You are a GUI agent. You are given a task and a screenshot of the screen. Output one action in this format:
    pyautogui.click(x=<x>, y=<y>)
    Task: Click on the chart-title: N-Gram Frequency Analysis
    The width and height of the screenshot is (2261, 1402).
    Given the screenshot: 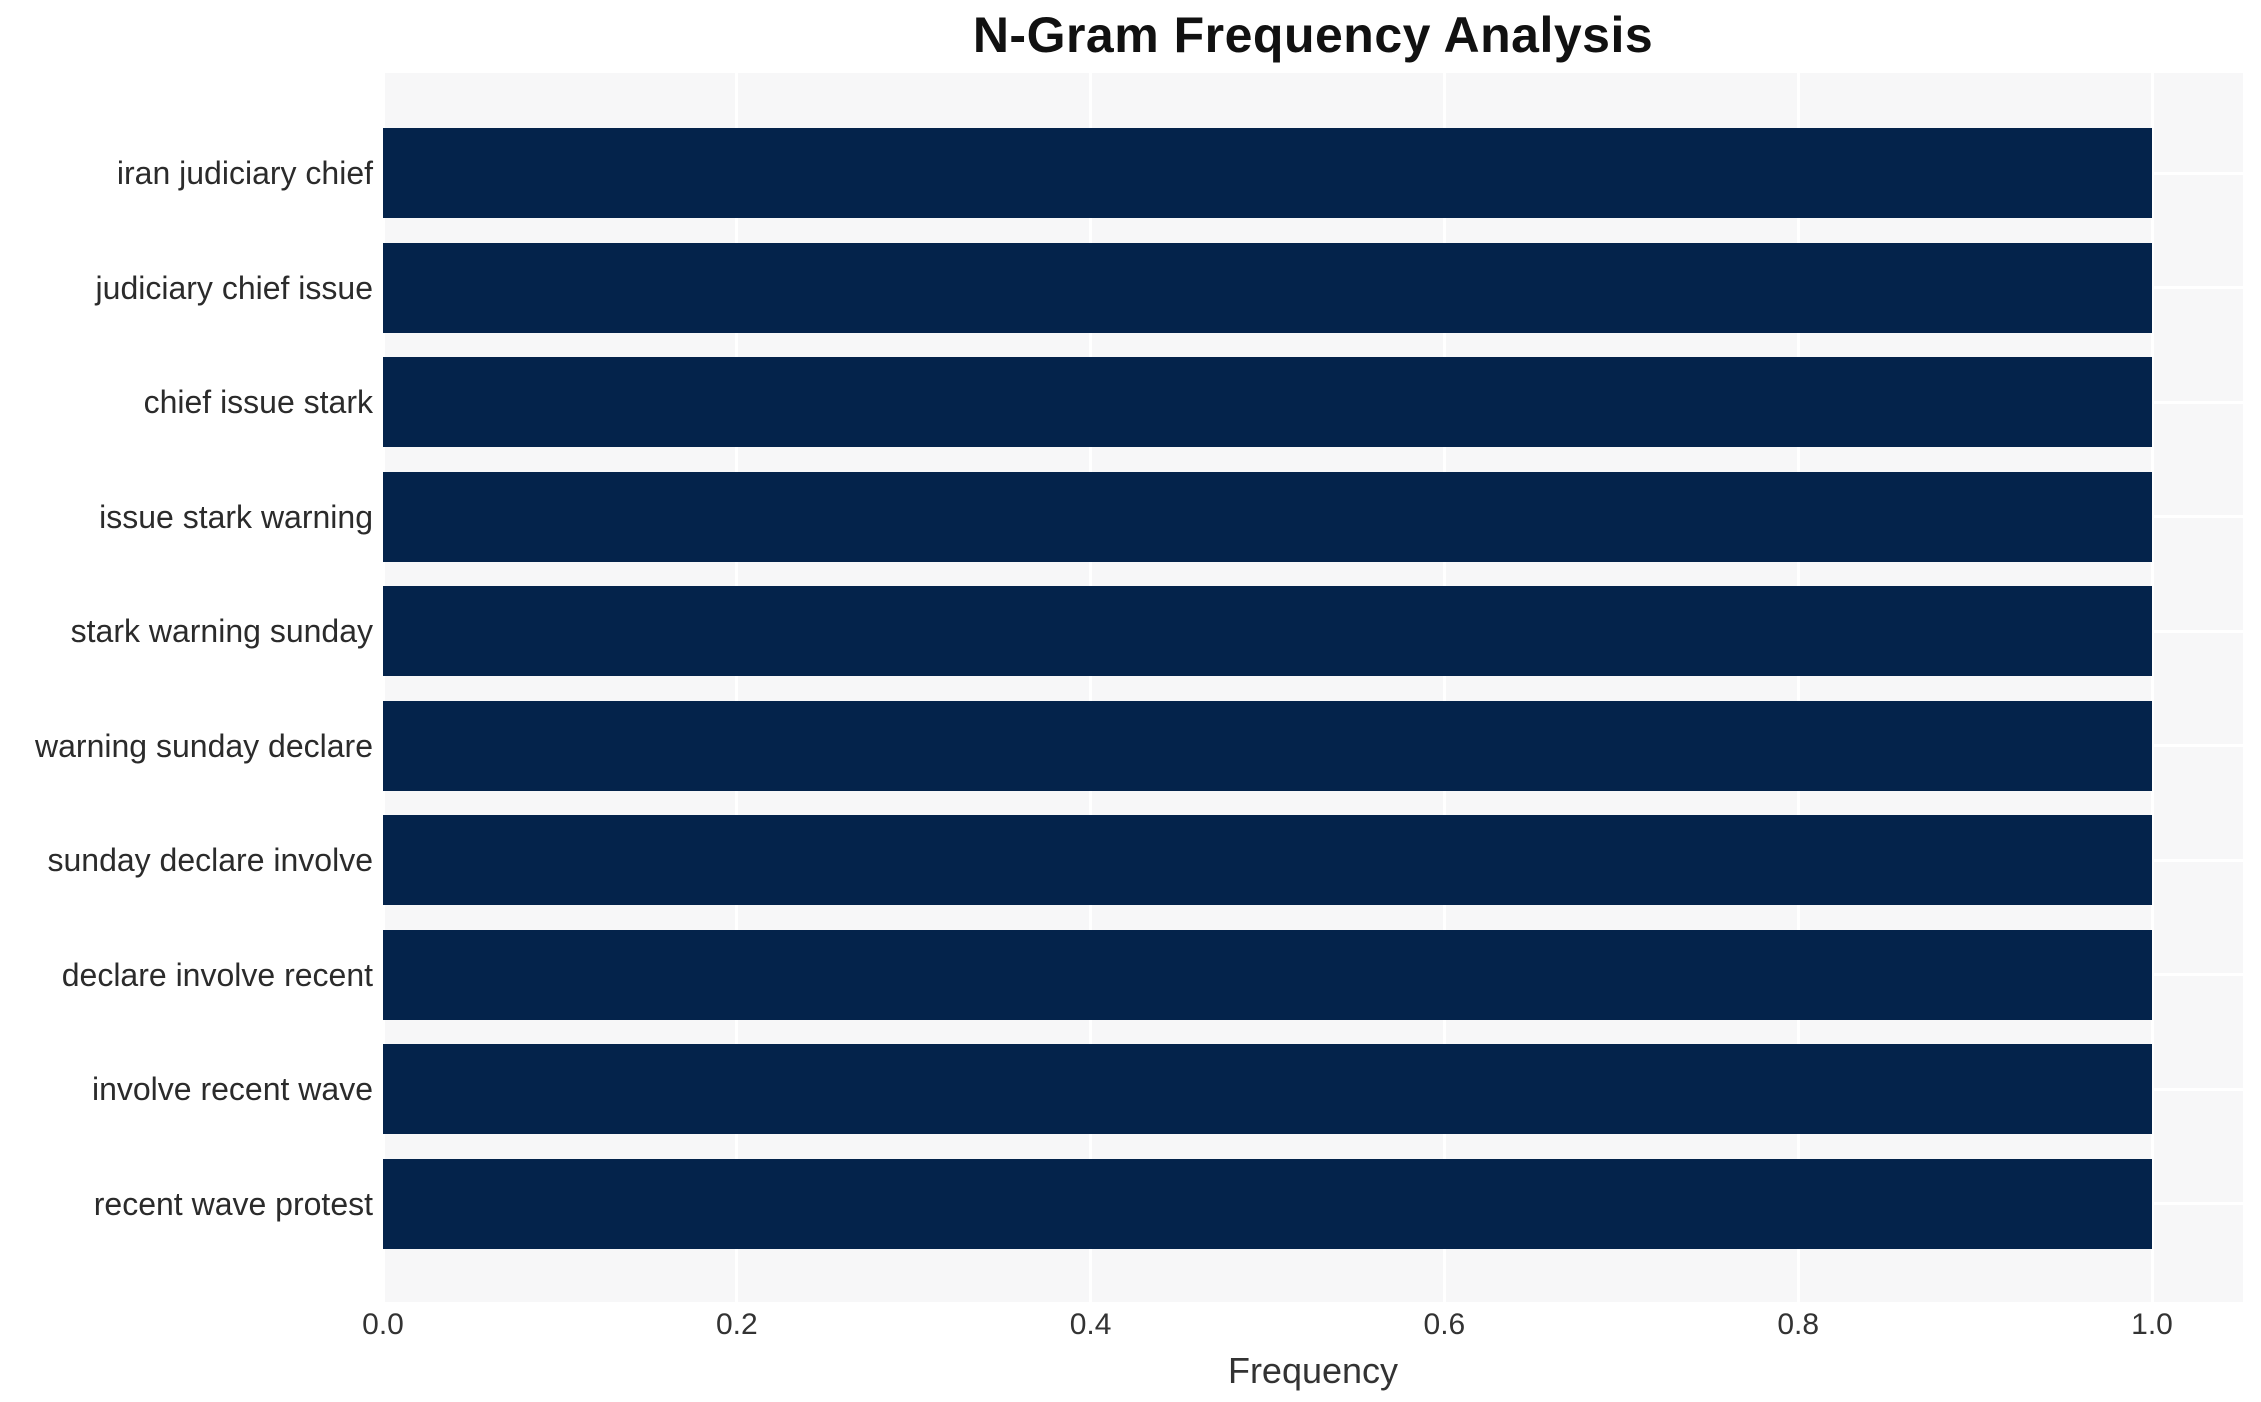 What is the action you would take?
    pyautogui.click(x=1313, y=35)
    